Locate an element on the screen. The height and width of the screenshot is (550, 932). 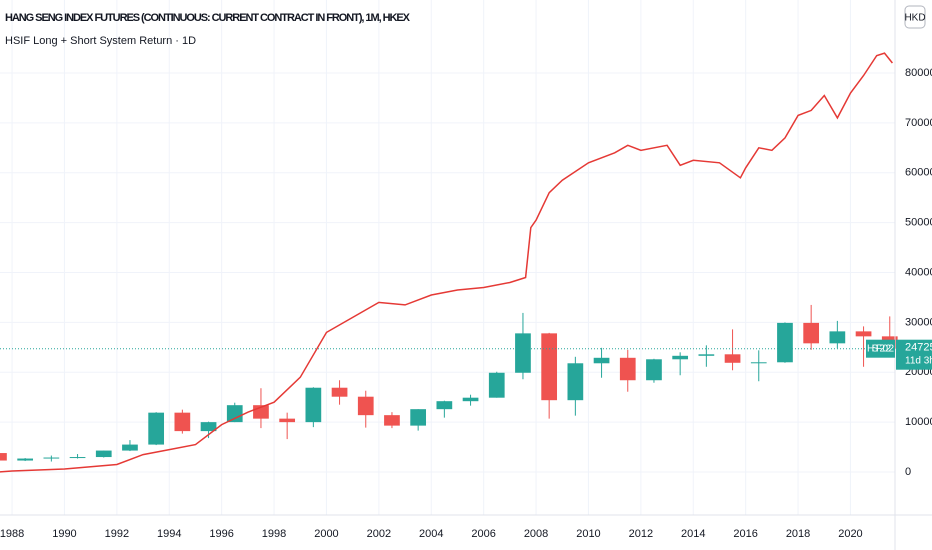
y-tick-label: 80000 is located at coordinates (918, 73).